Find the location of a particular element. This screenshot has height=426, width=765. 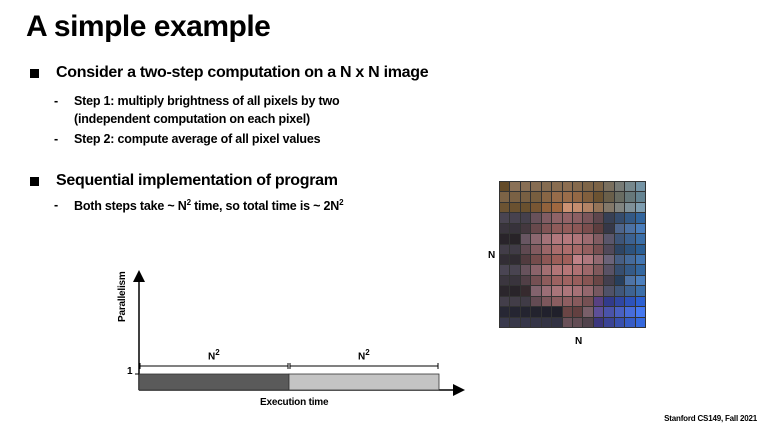

pixel-grid is located at coordinates (572, 254).